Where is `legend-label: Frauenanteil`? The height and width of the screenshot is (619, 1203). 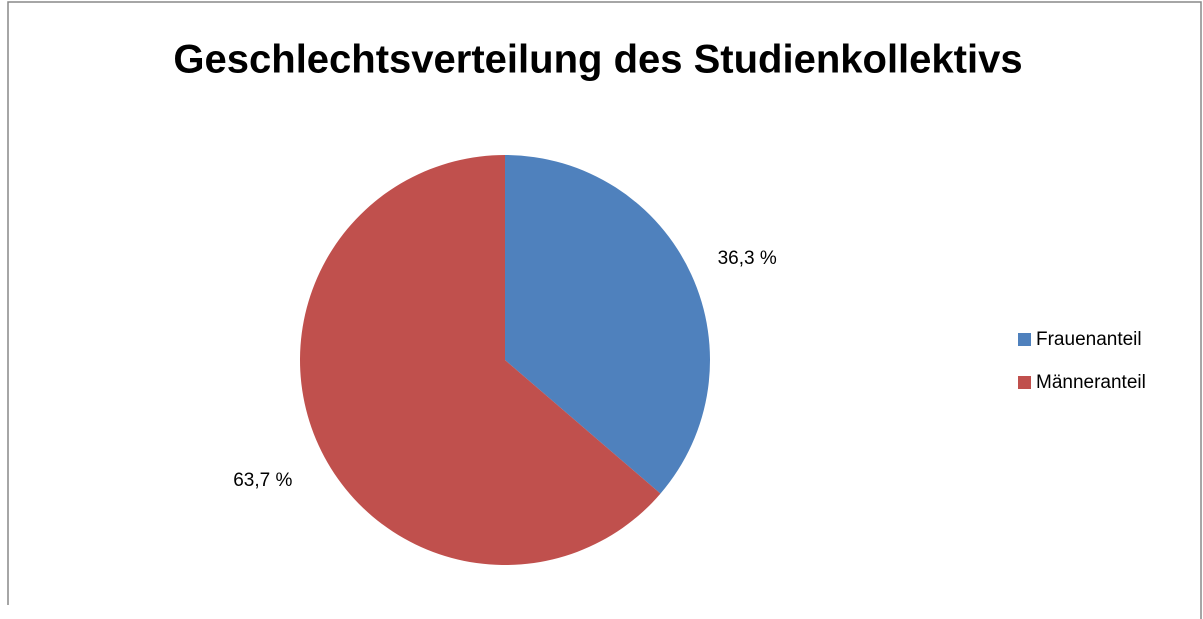
legend-label: Frauenanteil is located at coordinates (1089, 339).